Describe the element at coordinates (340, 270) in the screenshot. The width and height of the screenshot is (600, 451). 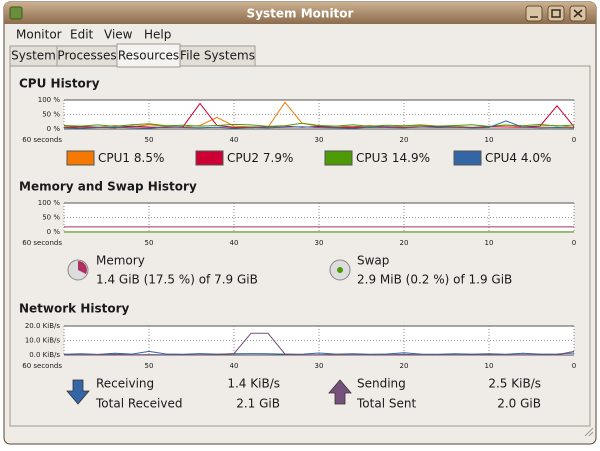
I see `usage-icon-dot` at that location.